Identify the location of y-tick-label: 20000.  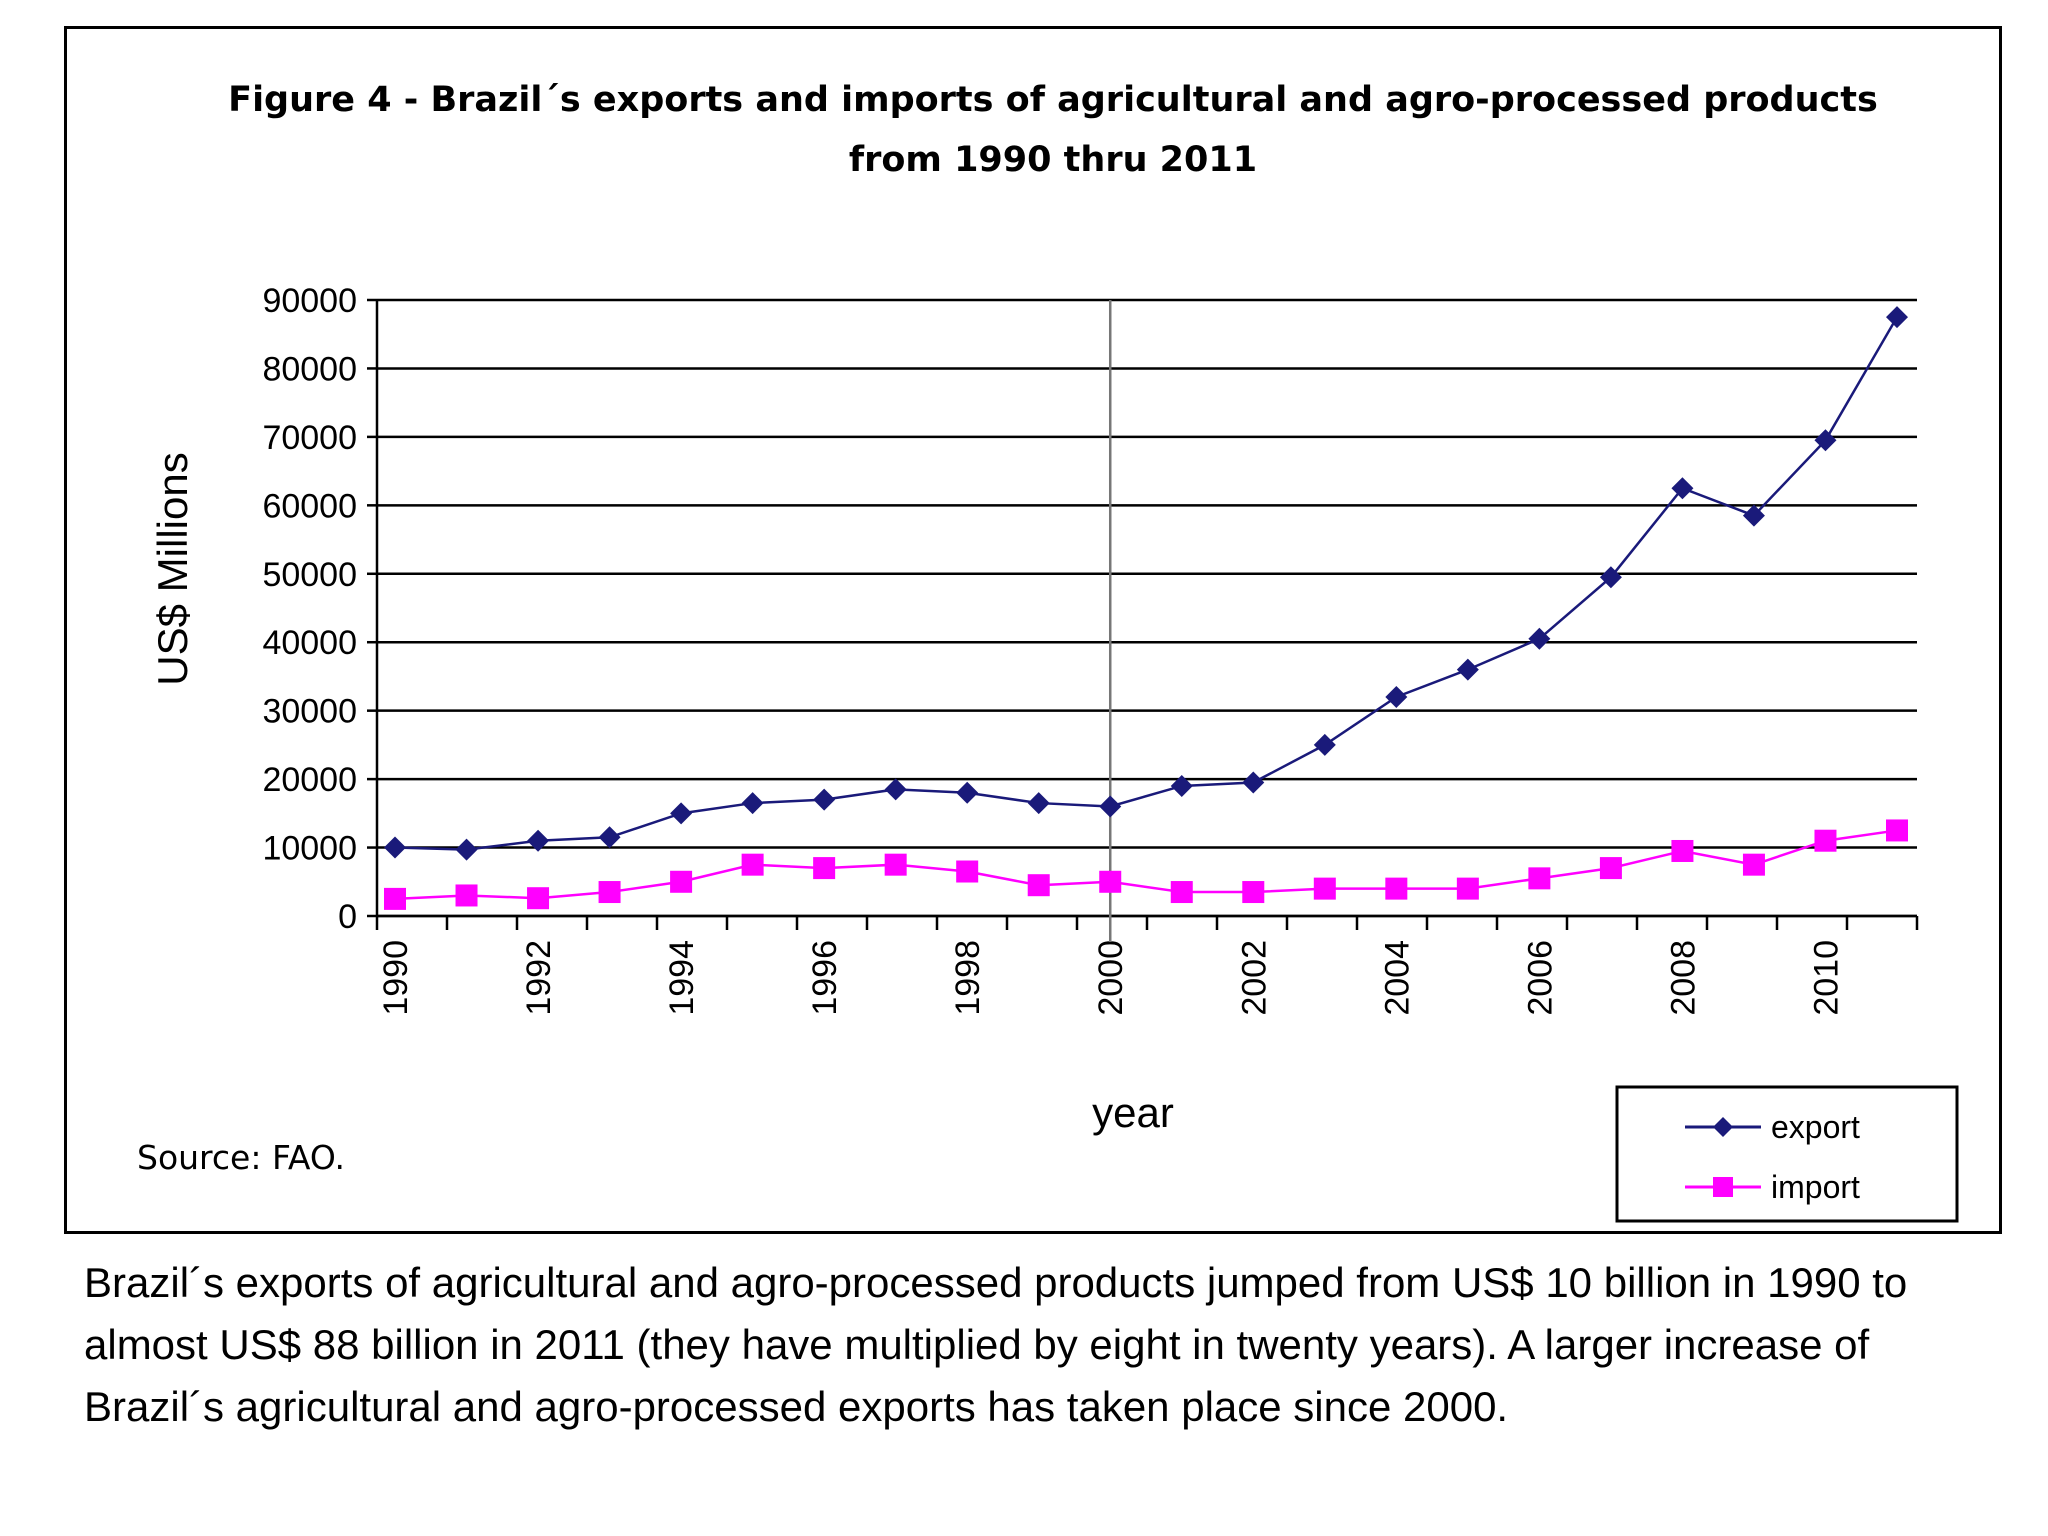
(309, 780).